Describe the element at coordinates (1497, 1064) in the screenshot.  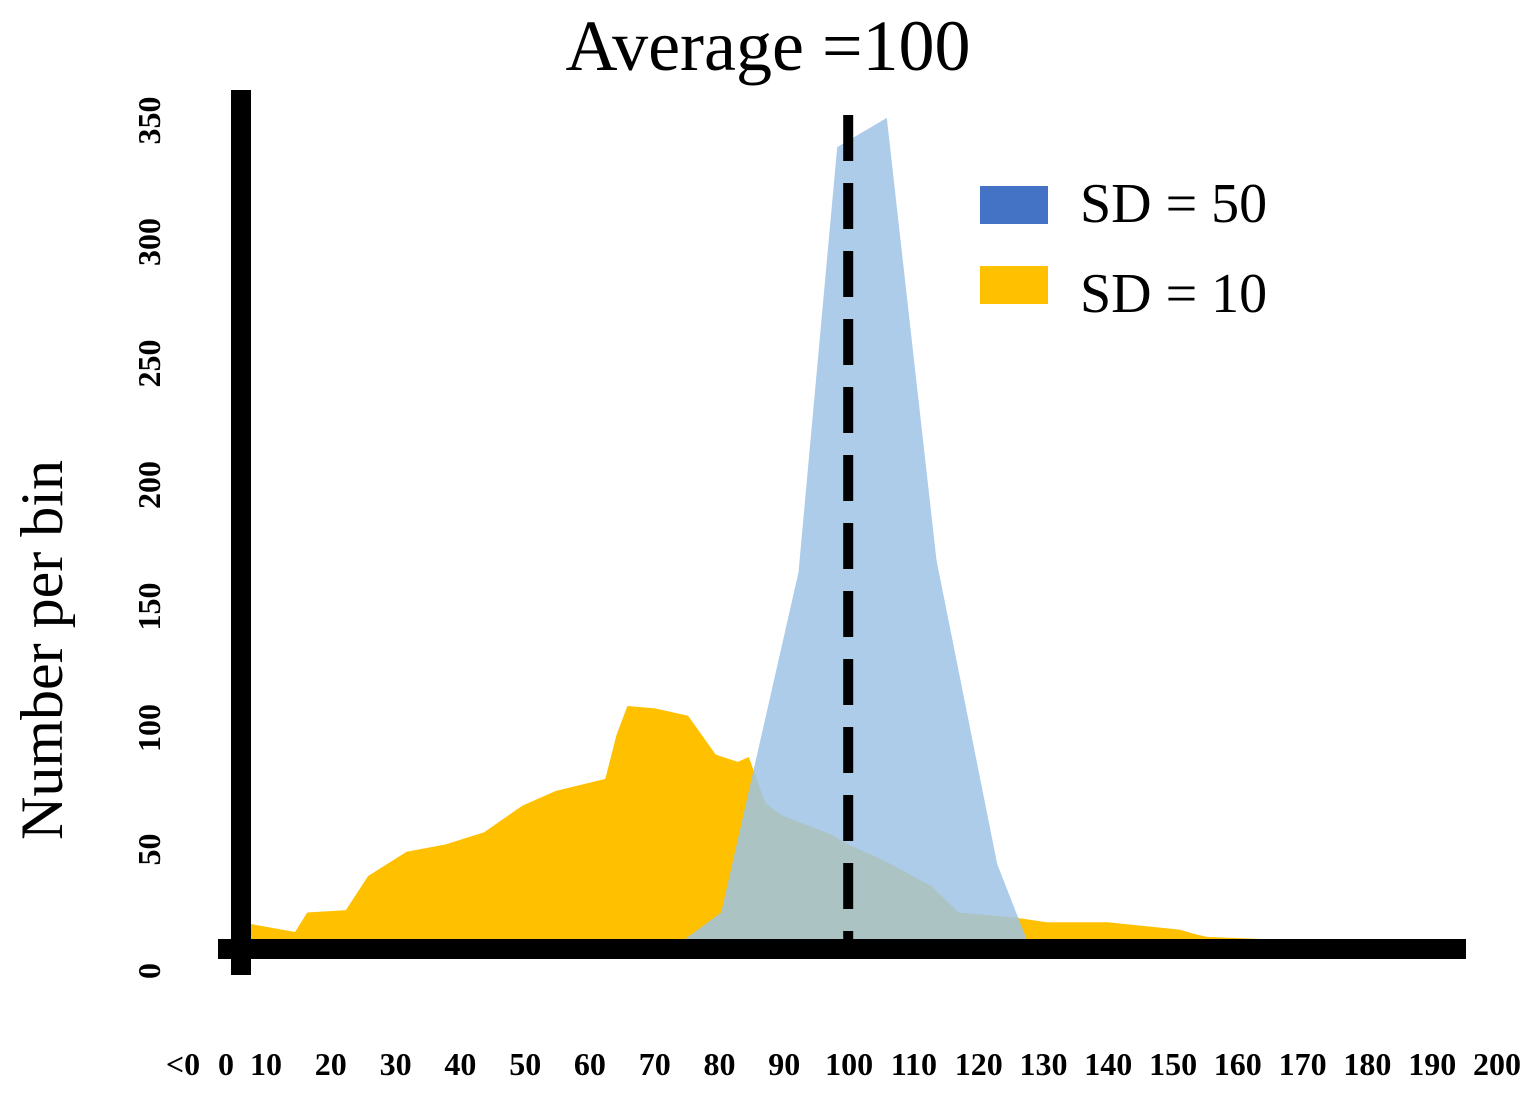
I see `x-tick-label: 200` at that location.